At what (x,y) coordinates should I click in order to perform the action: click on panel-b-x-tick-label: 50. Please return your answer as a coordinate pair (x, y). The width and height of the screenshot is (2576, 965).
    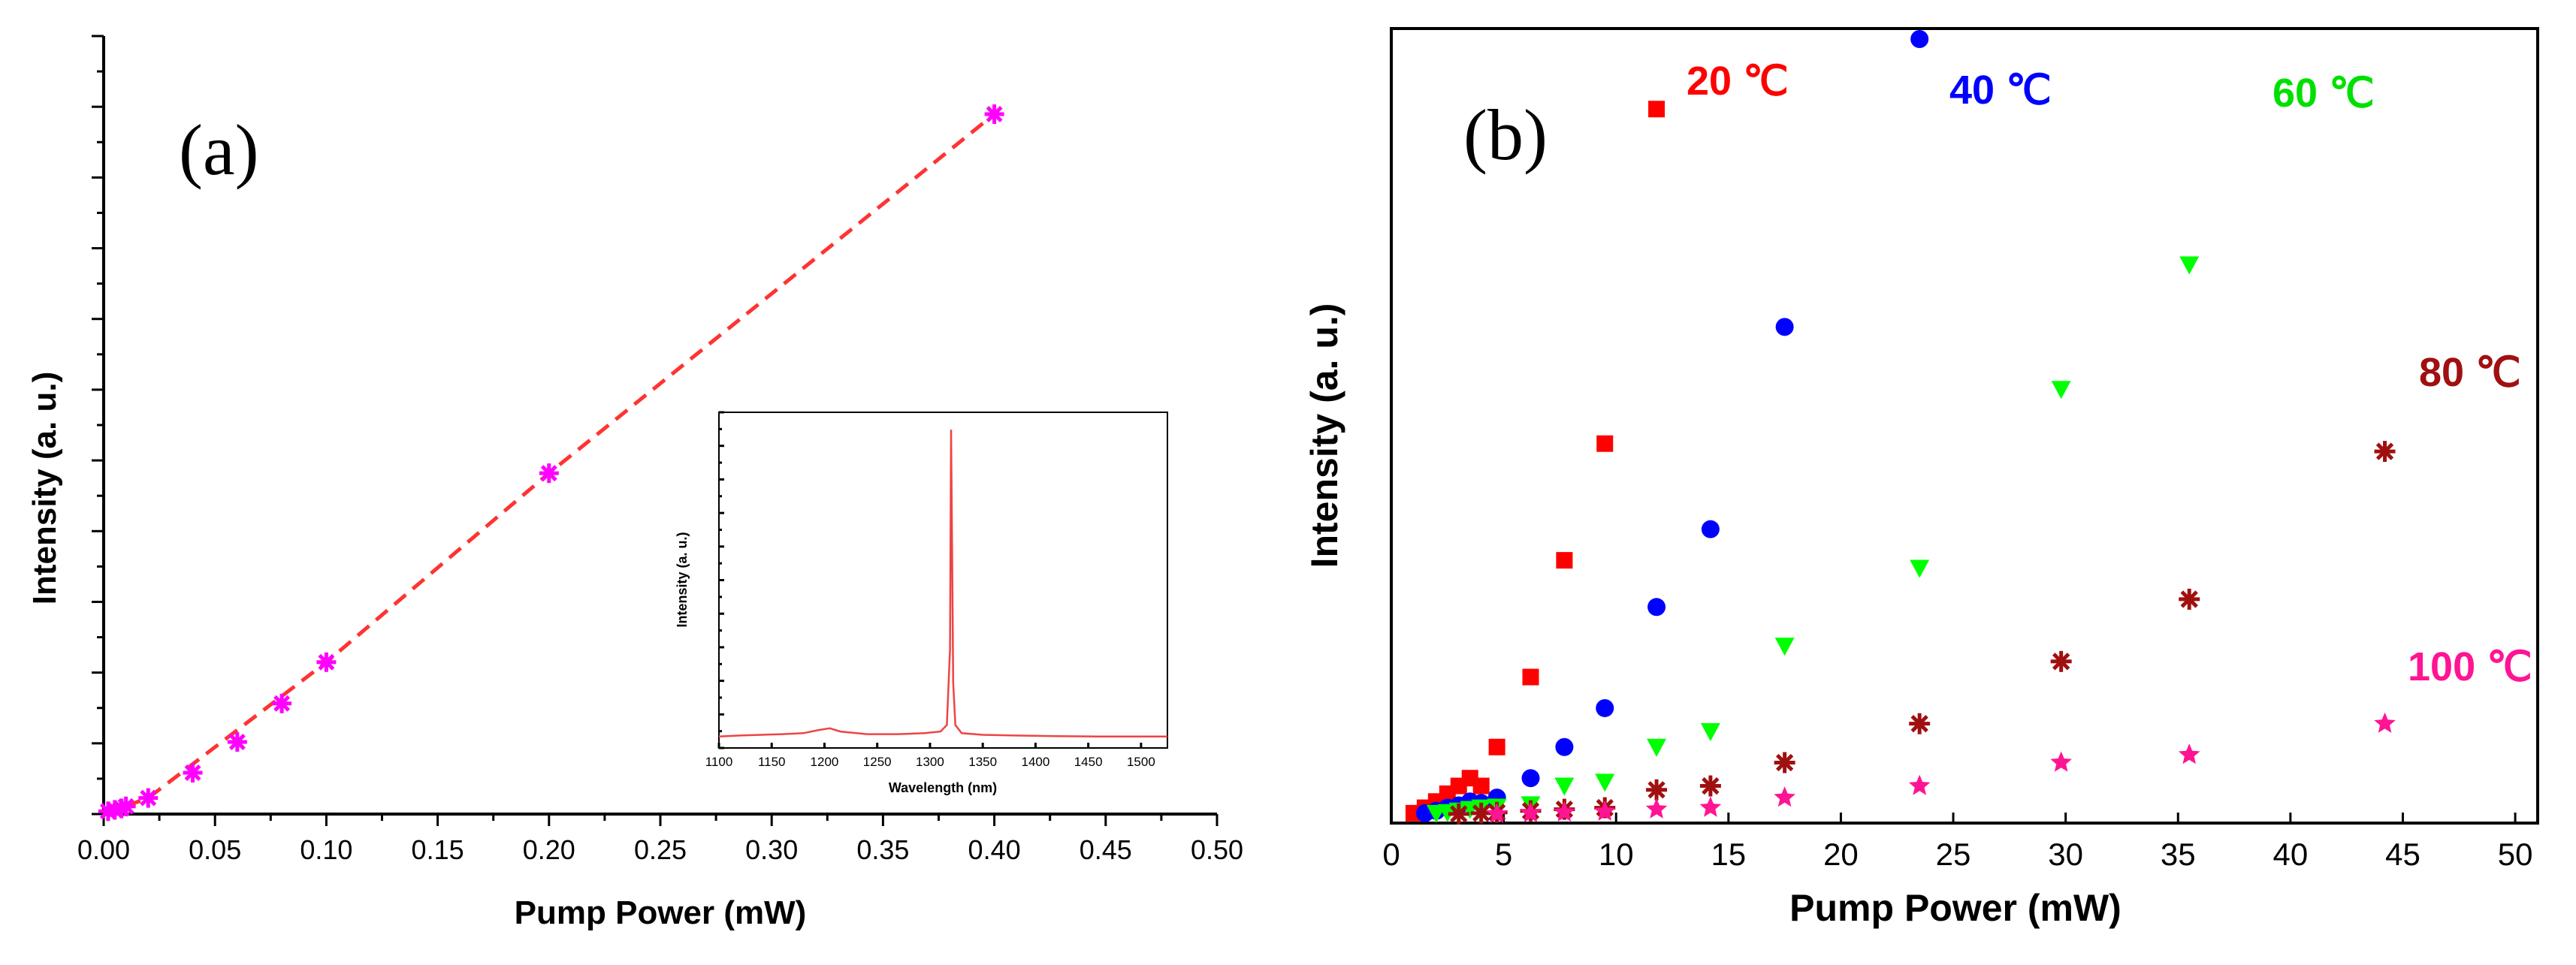
    Looking at the image, I should click on (2515, 854).